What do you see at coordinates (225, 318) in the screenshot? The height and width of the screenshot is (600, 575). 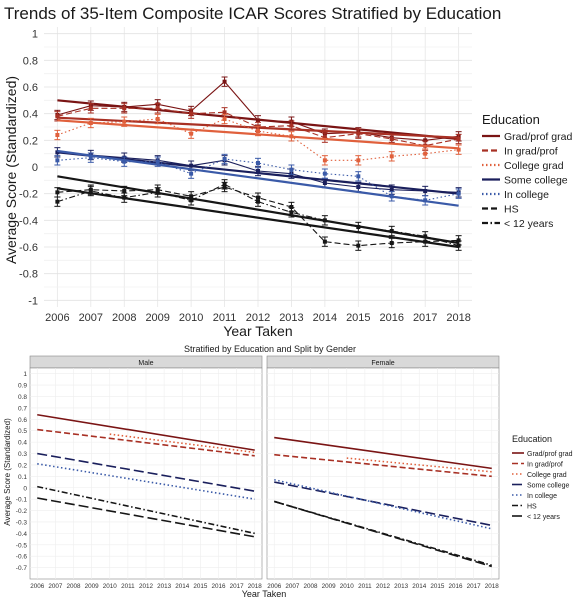 I see `top-x-tick-label: 2011` at bounding box center [225, 318].